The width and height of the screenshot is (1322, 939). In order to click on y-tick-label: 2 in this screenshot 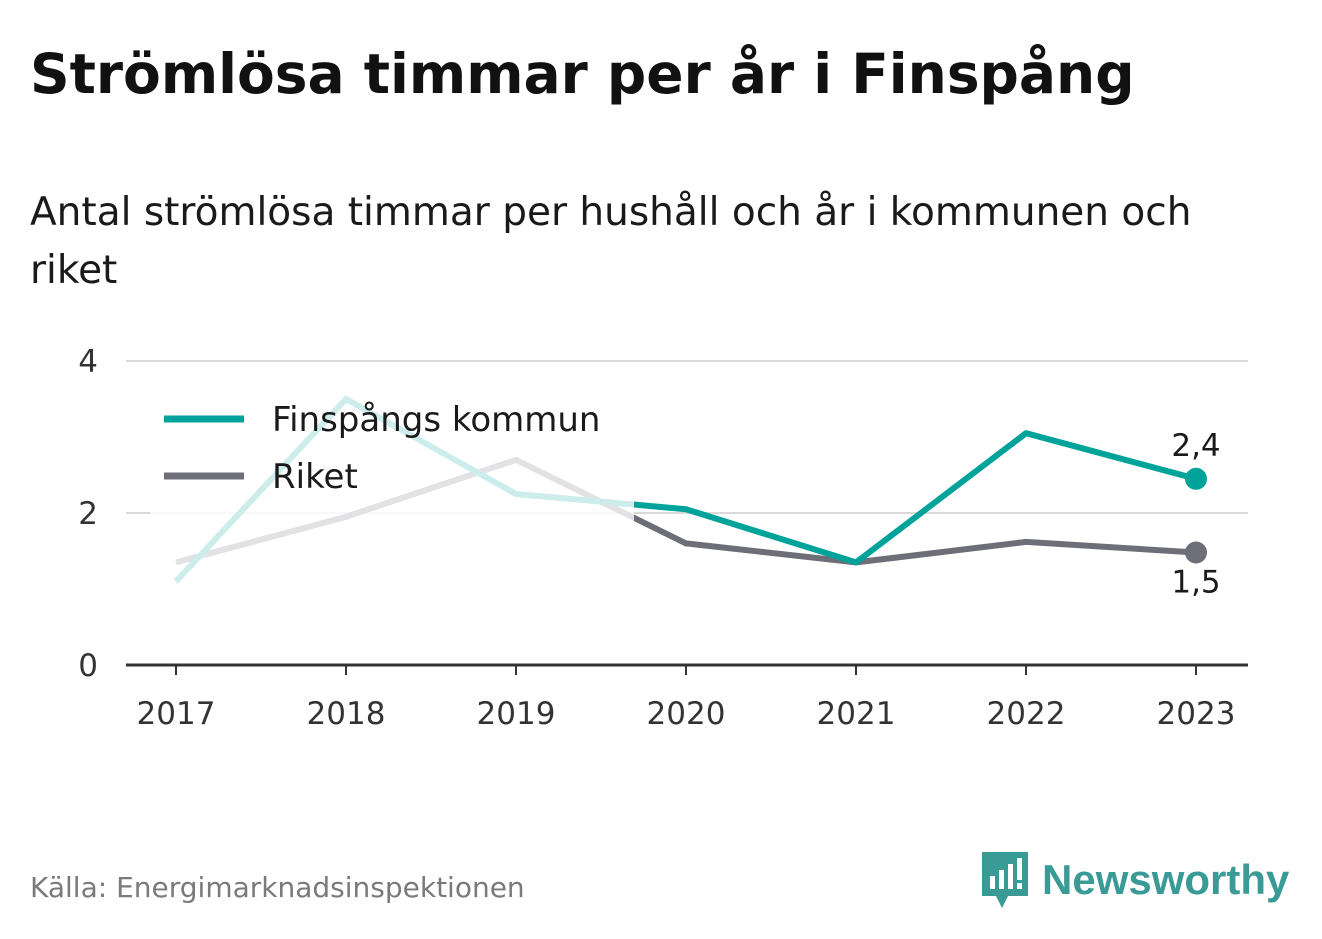, I will do `click(88, 514)`.